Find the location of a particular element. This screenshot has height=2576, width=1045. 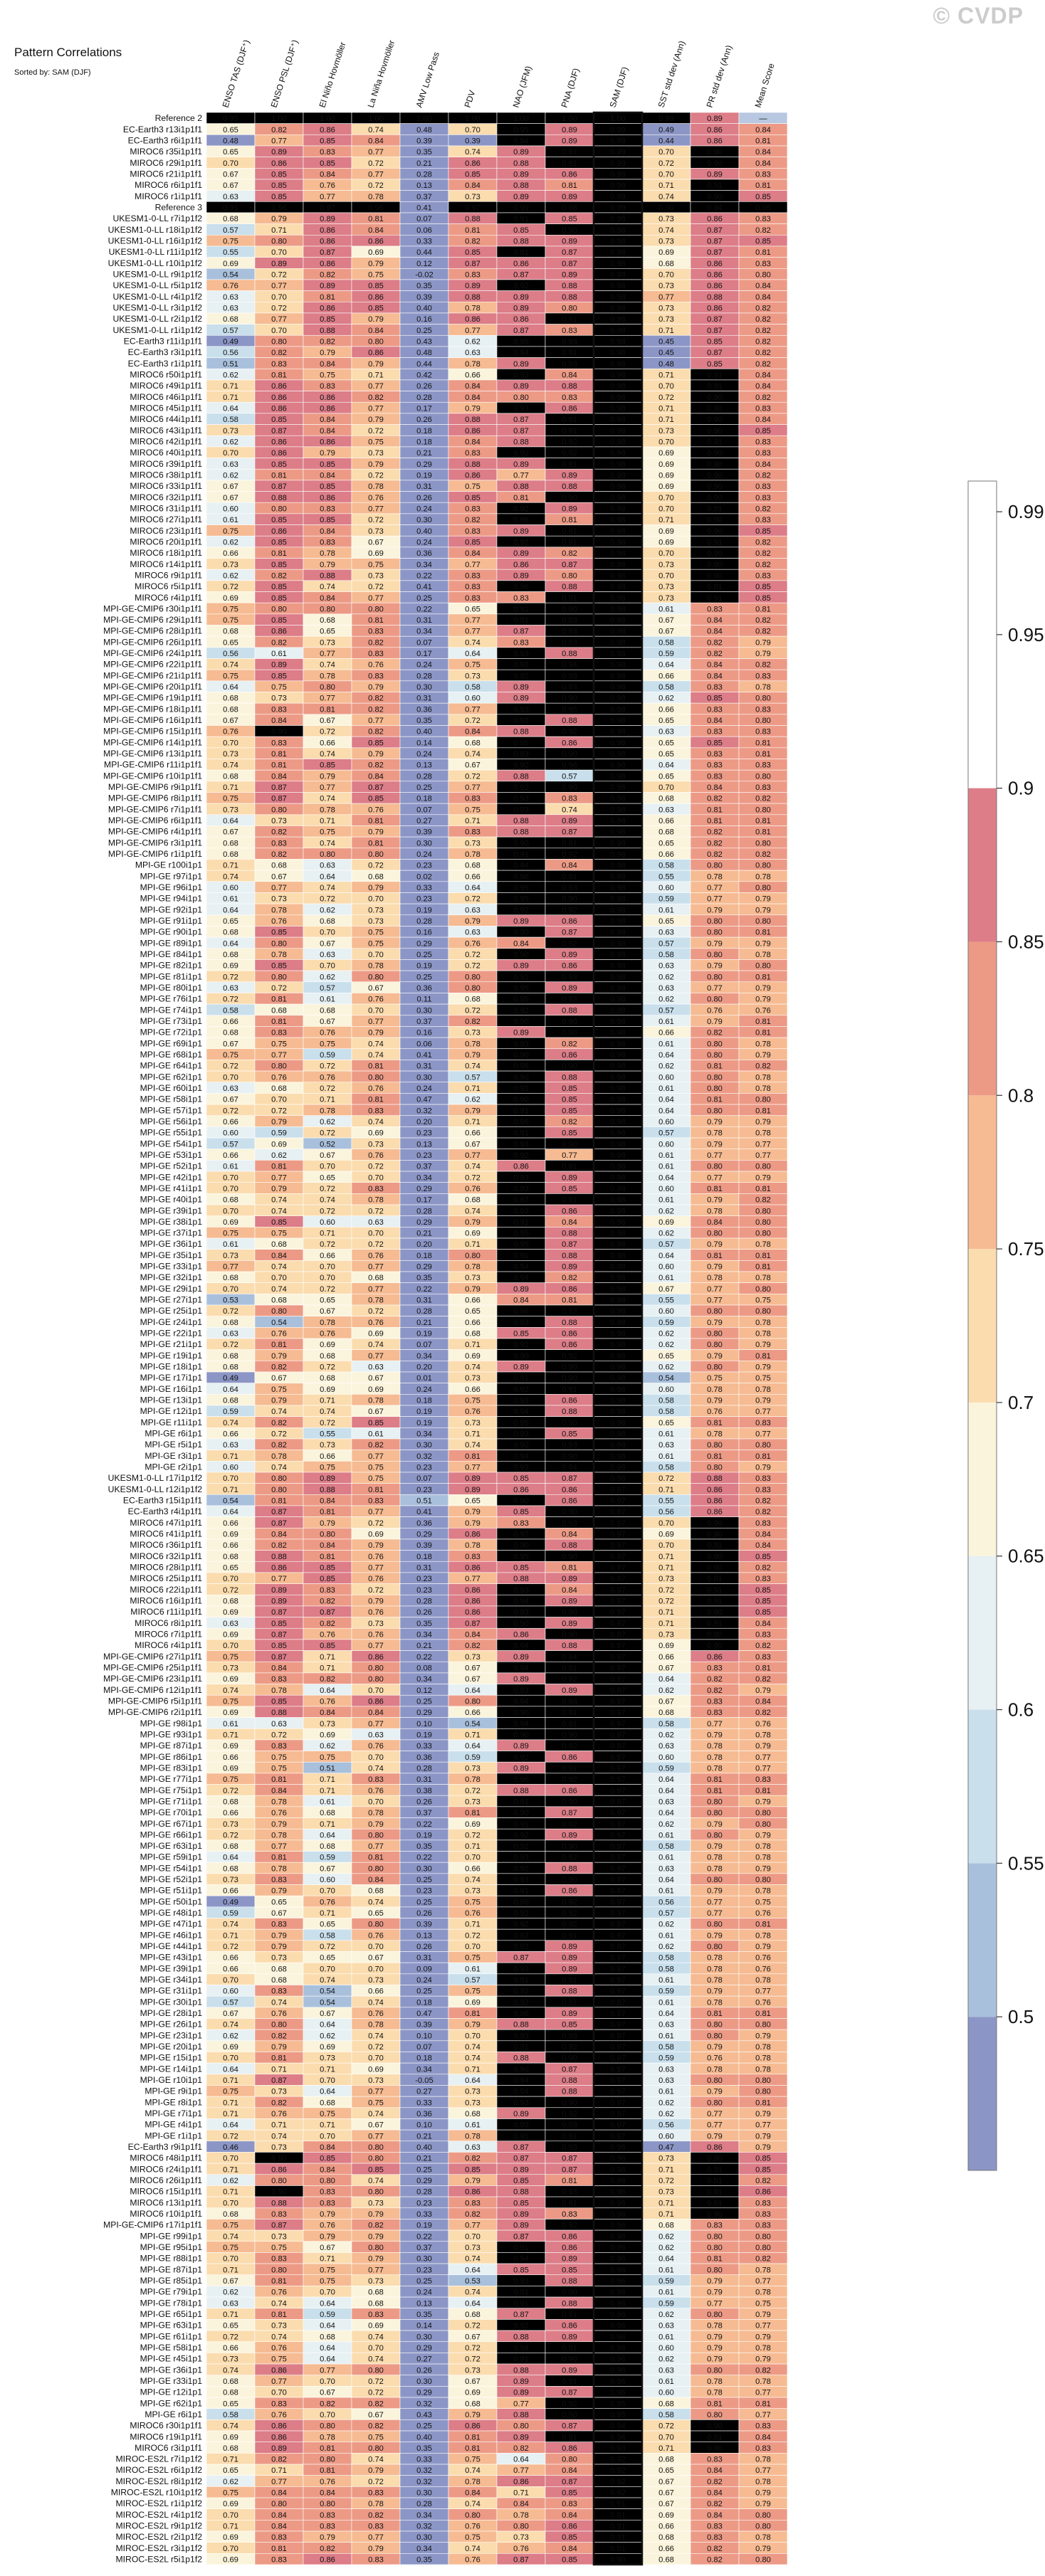

row-label: MPI-GE-CMIP6 r10i1p1f1 is located at coordinates (152, 776).